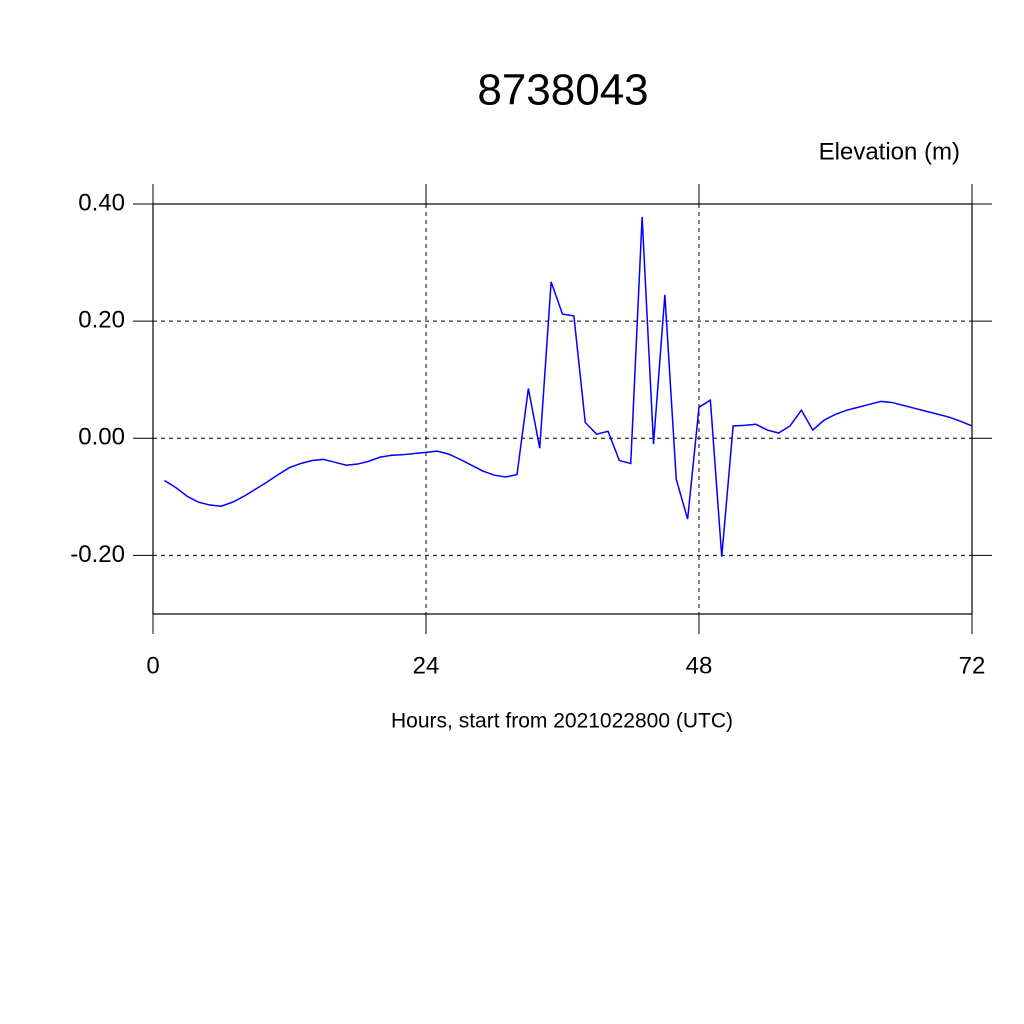 The width and height of the screenshot is (1024, 1024). What do you see at coordinates (426, 665) in the screenshot?
I see `x-tick-label: 24` at bounding box center [426, 665].